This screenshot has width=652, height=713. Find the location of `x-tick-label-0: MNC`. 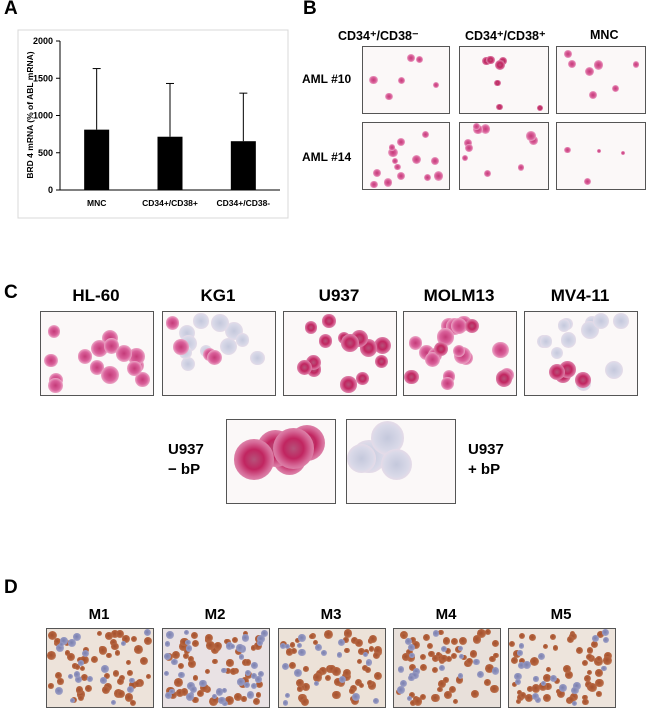

x-tick-label-0: MNC is located at coordinates (96, 203).